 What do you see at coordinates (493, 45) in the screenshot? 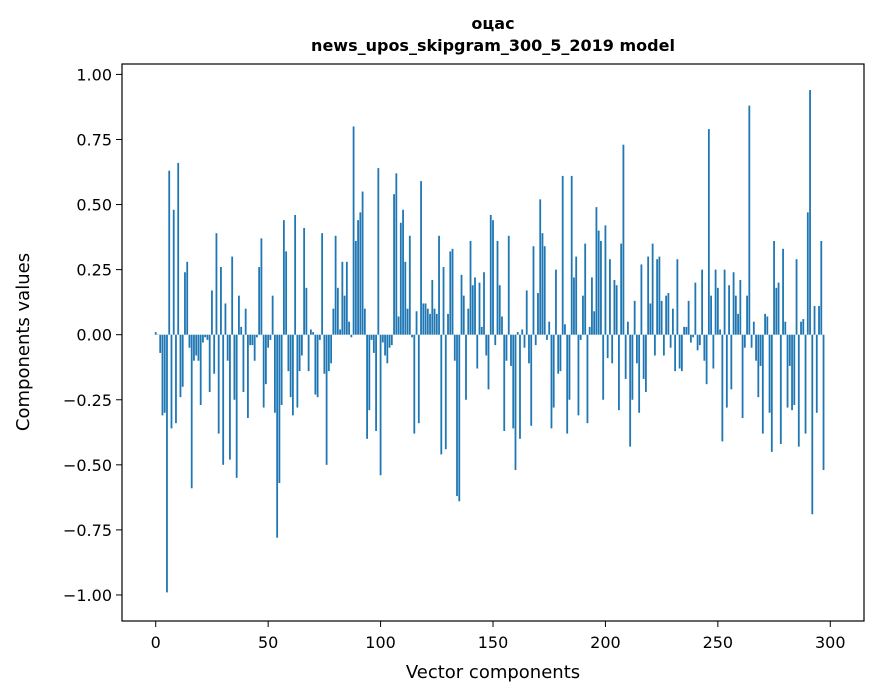
I see `chart-subtitle: news_upos_skipgram_300_5_2019 model` at bounding box center [493, 45].